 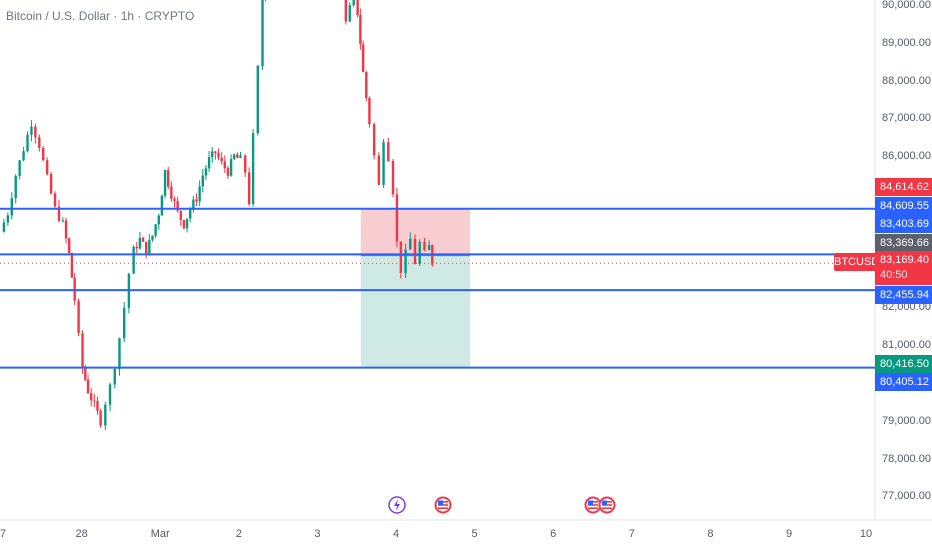 What do you see at coordinates (553, 534) in the screenshot?
I see `time-tick-label: 6` at bounding box center [553, 534].